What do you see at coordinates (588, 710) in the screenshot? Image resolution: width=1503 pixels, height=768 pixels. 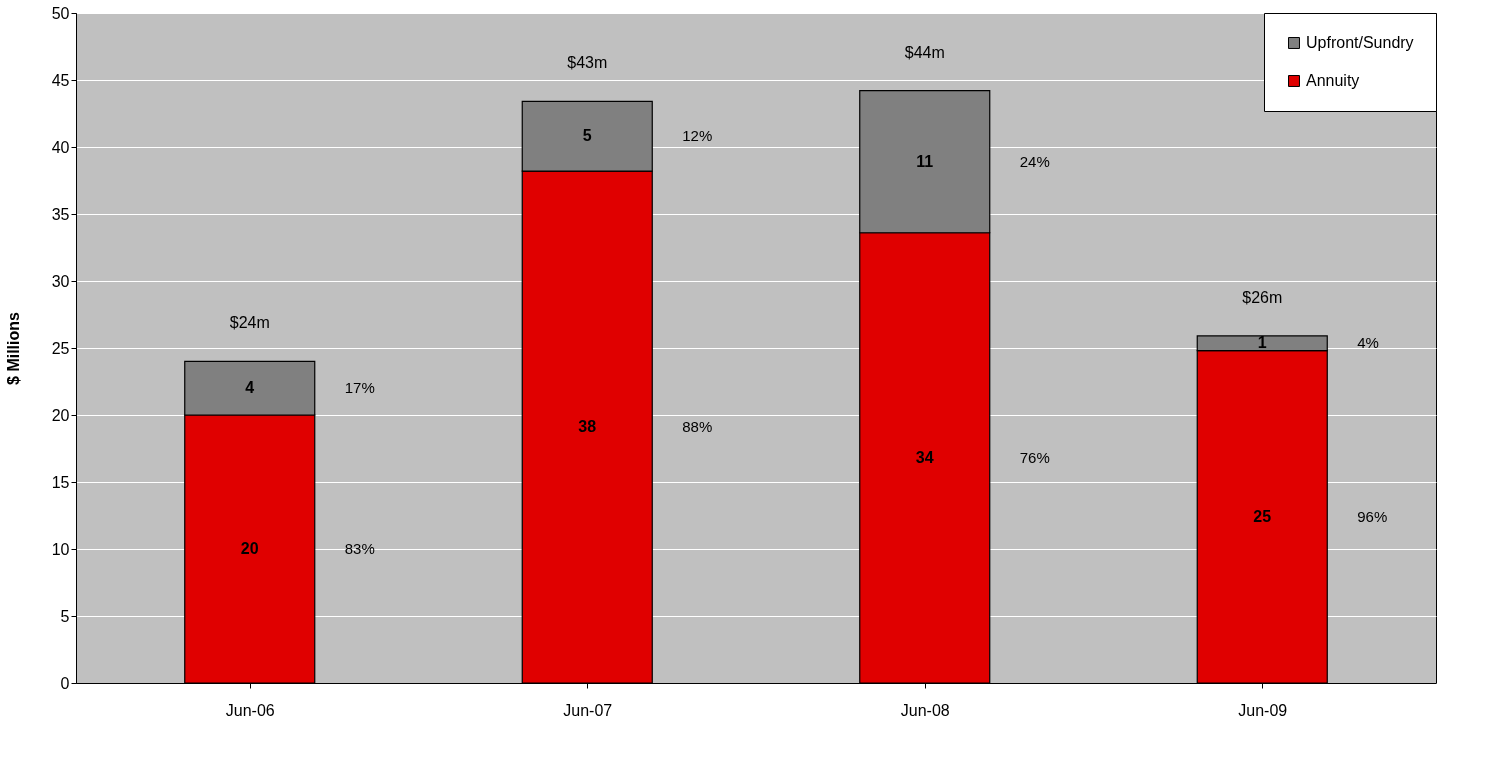 I see `x-tick-label: Jun-07` at bounding box center [588, 710].